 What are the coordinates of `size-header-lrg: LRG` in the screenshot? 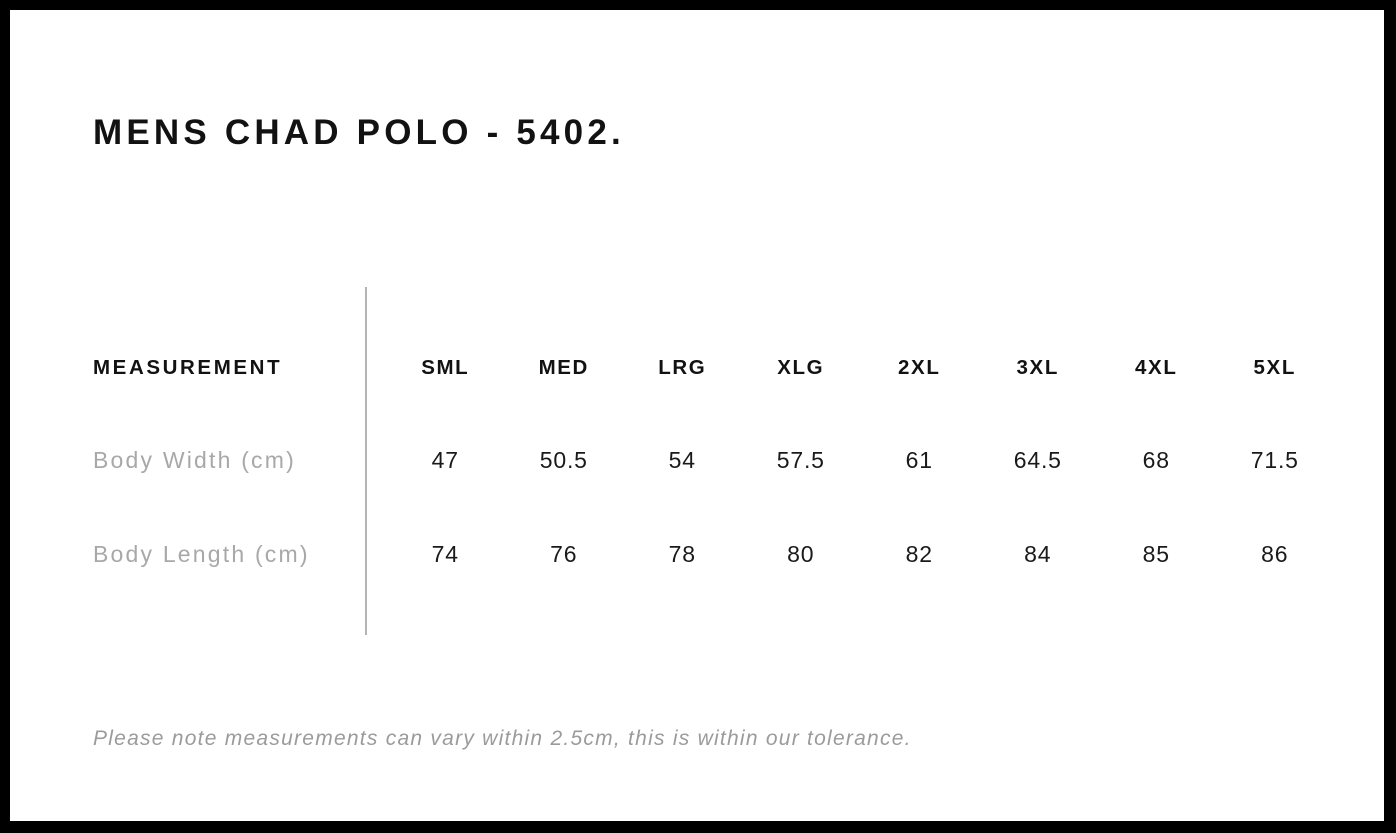 It's located at (682, 367).